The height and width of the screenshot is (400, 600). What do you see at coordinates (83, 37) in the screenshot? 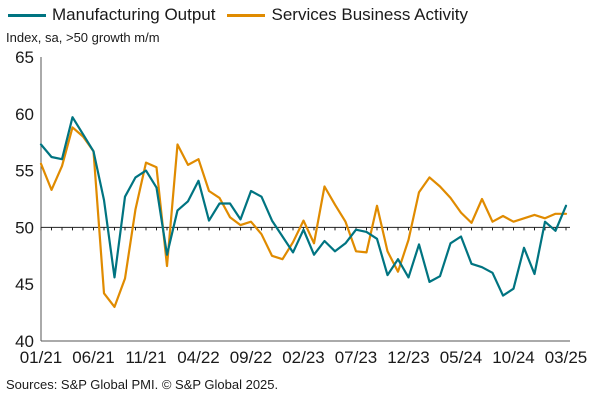
I see `chart-subtitle: Index, sa, >50 growth m/m` at bounding box center [83, 37].